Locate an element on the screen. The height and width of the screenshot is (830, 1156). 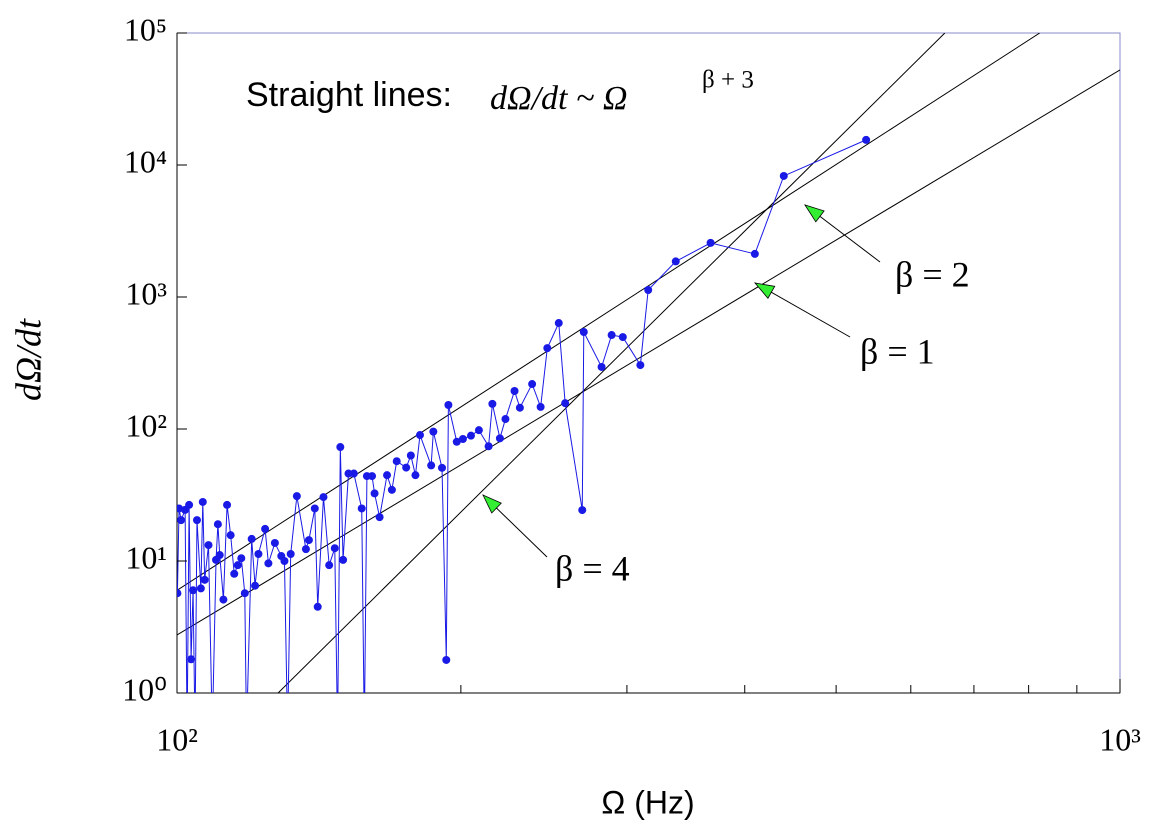
x-tick-label: 10³ is located at coordinates (1120, 739).